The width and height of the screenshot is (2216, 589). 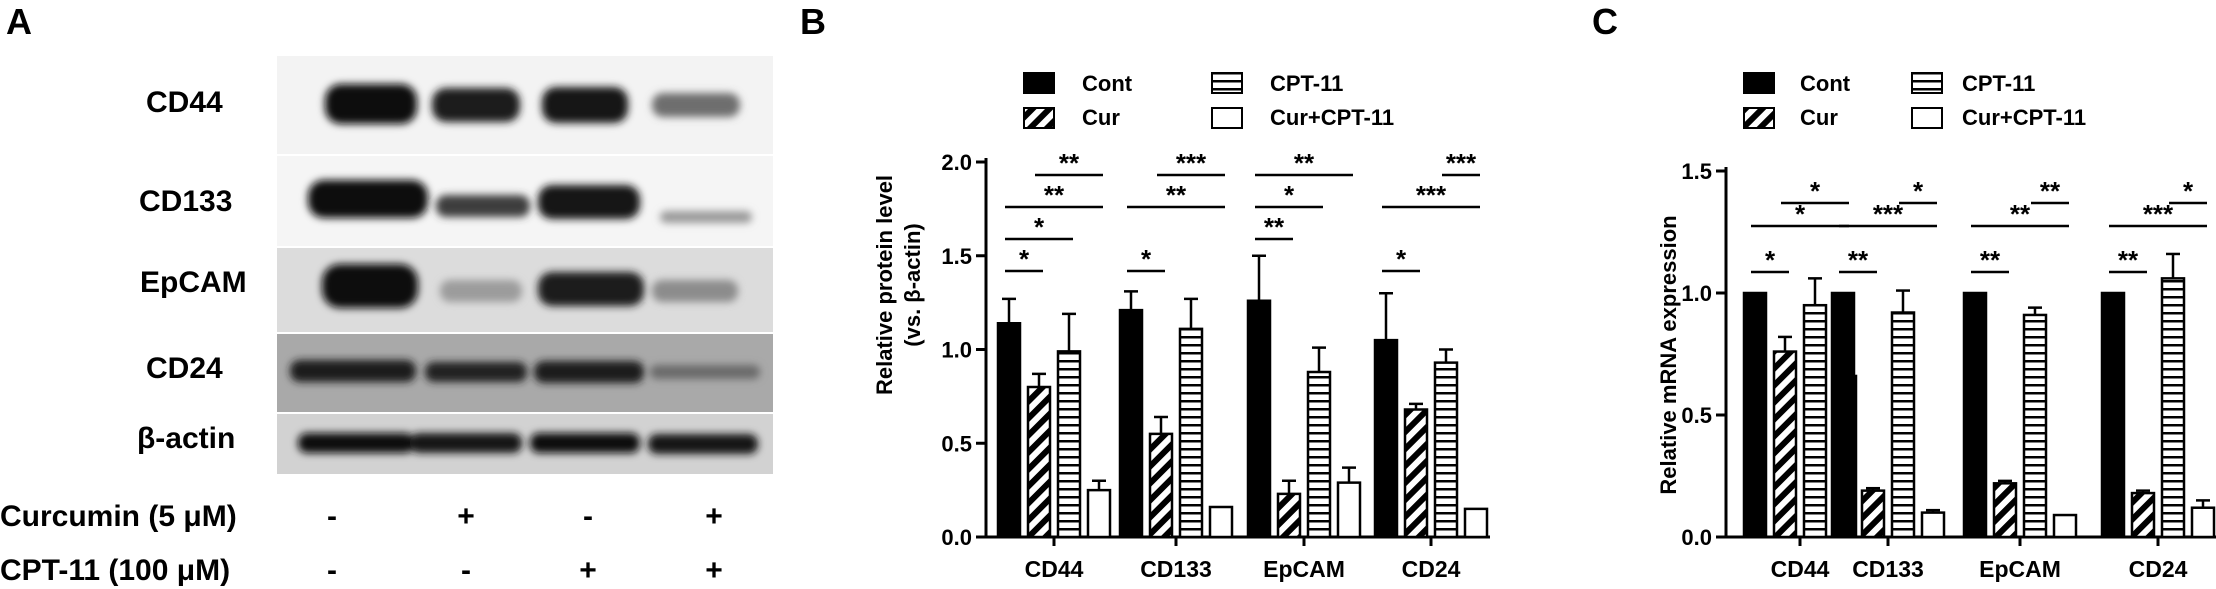 What do you see at coordinates (714, 516) in the screenshot?
I see `sign-r1-c4: +` at bounding box center [714, 516].